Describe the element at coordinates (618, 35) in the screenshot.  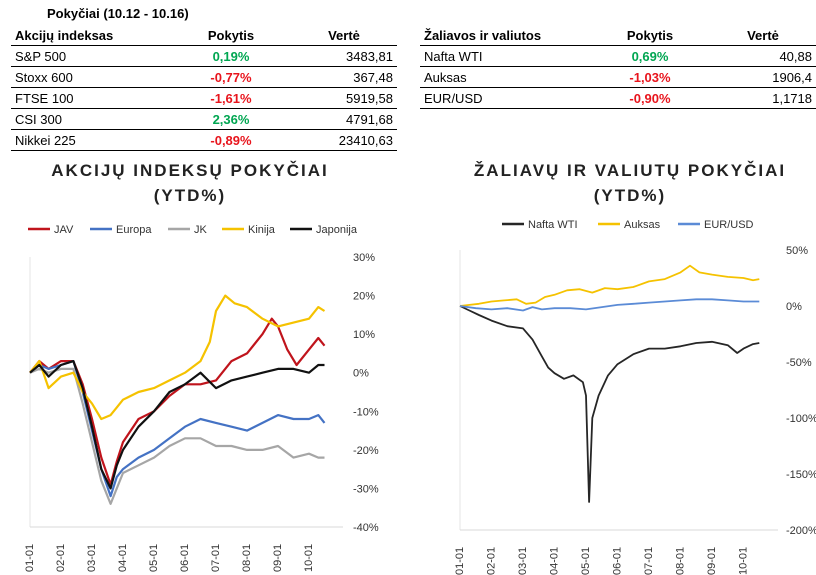
I see `commodities-header-row: Žaliavos ir valiutos Pokytis Vertė` at that location.